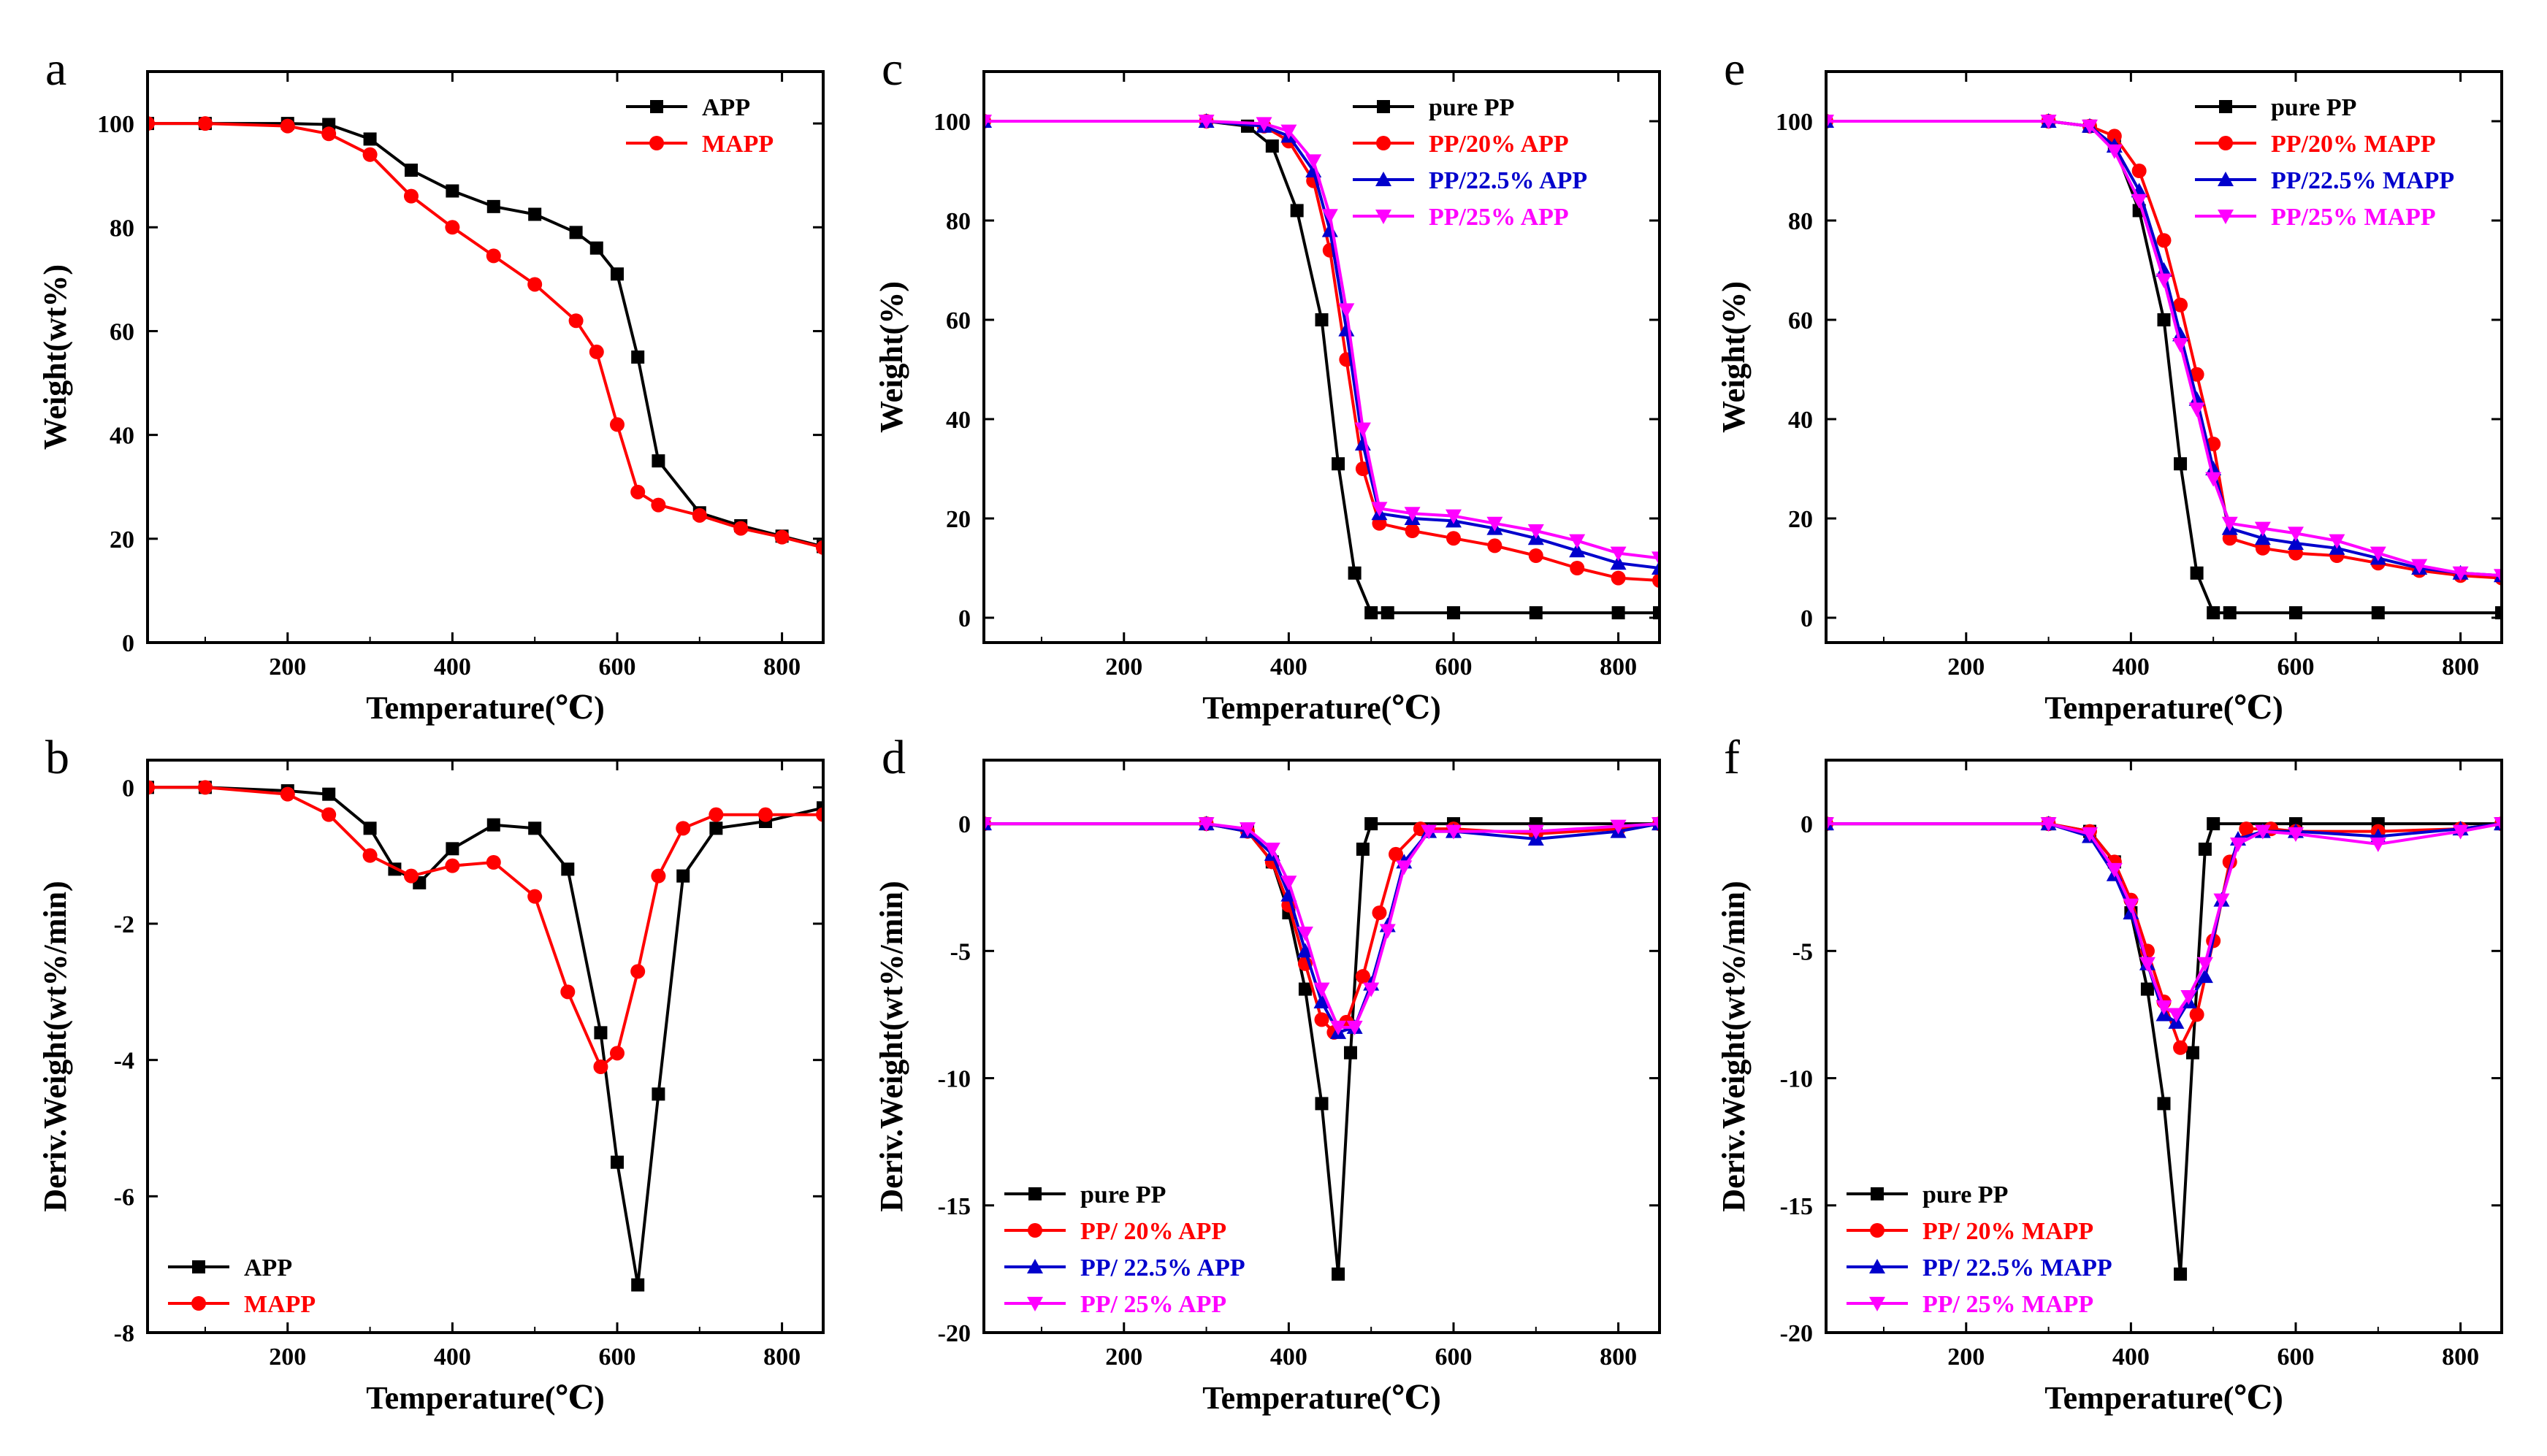 The width and height of the screenshot is (2547, 1456). I want to click on plot-frame, so click(1321, 1046).